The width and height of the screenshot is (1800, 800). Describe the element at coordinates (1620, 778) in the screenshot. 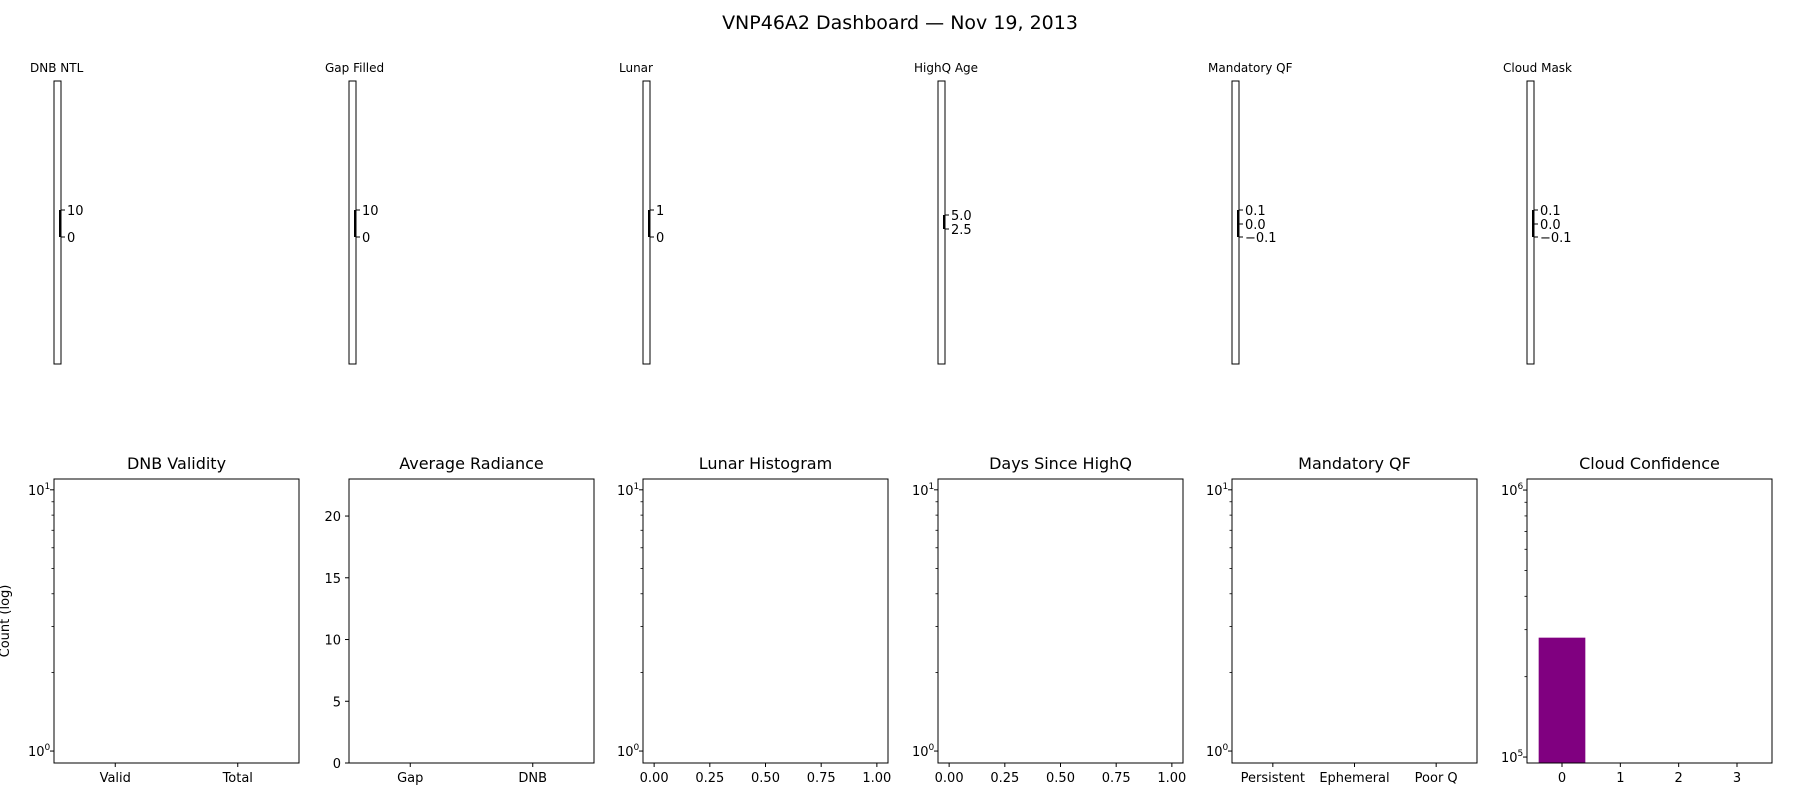

I see `x-tick-label: 1` at that location.